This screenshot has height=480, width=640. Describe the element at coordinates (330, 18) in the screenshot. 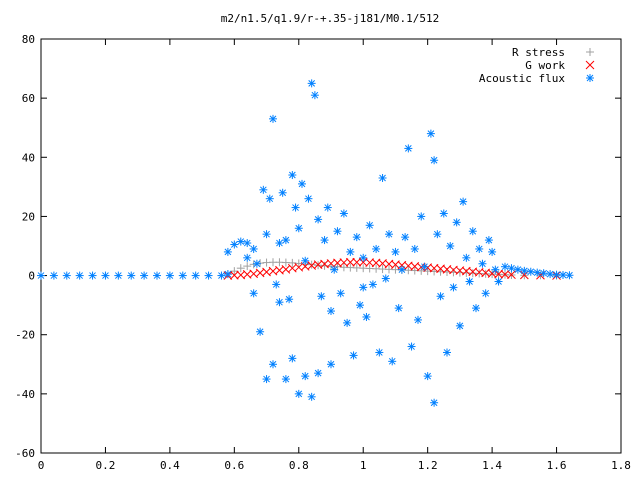

I see `chart-title: m2/n1.5/q1.9/r-+.35-j181/M0.1/512` at that location.